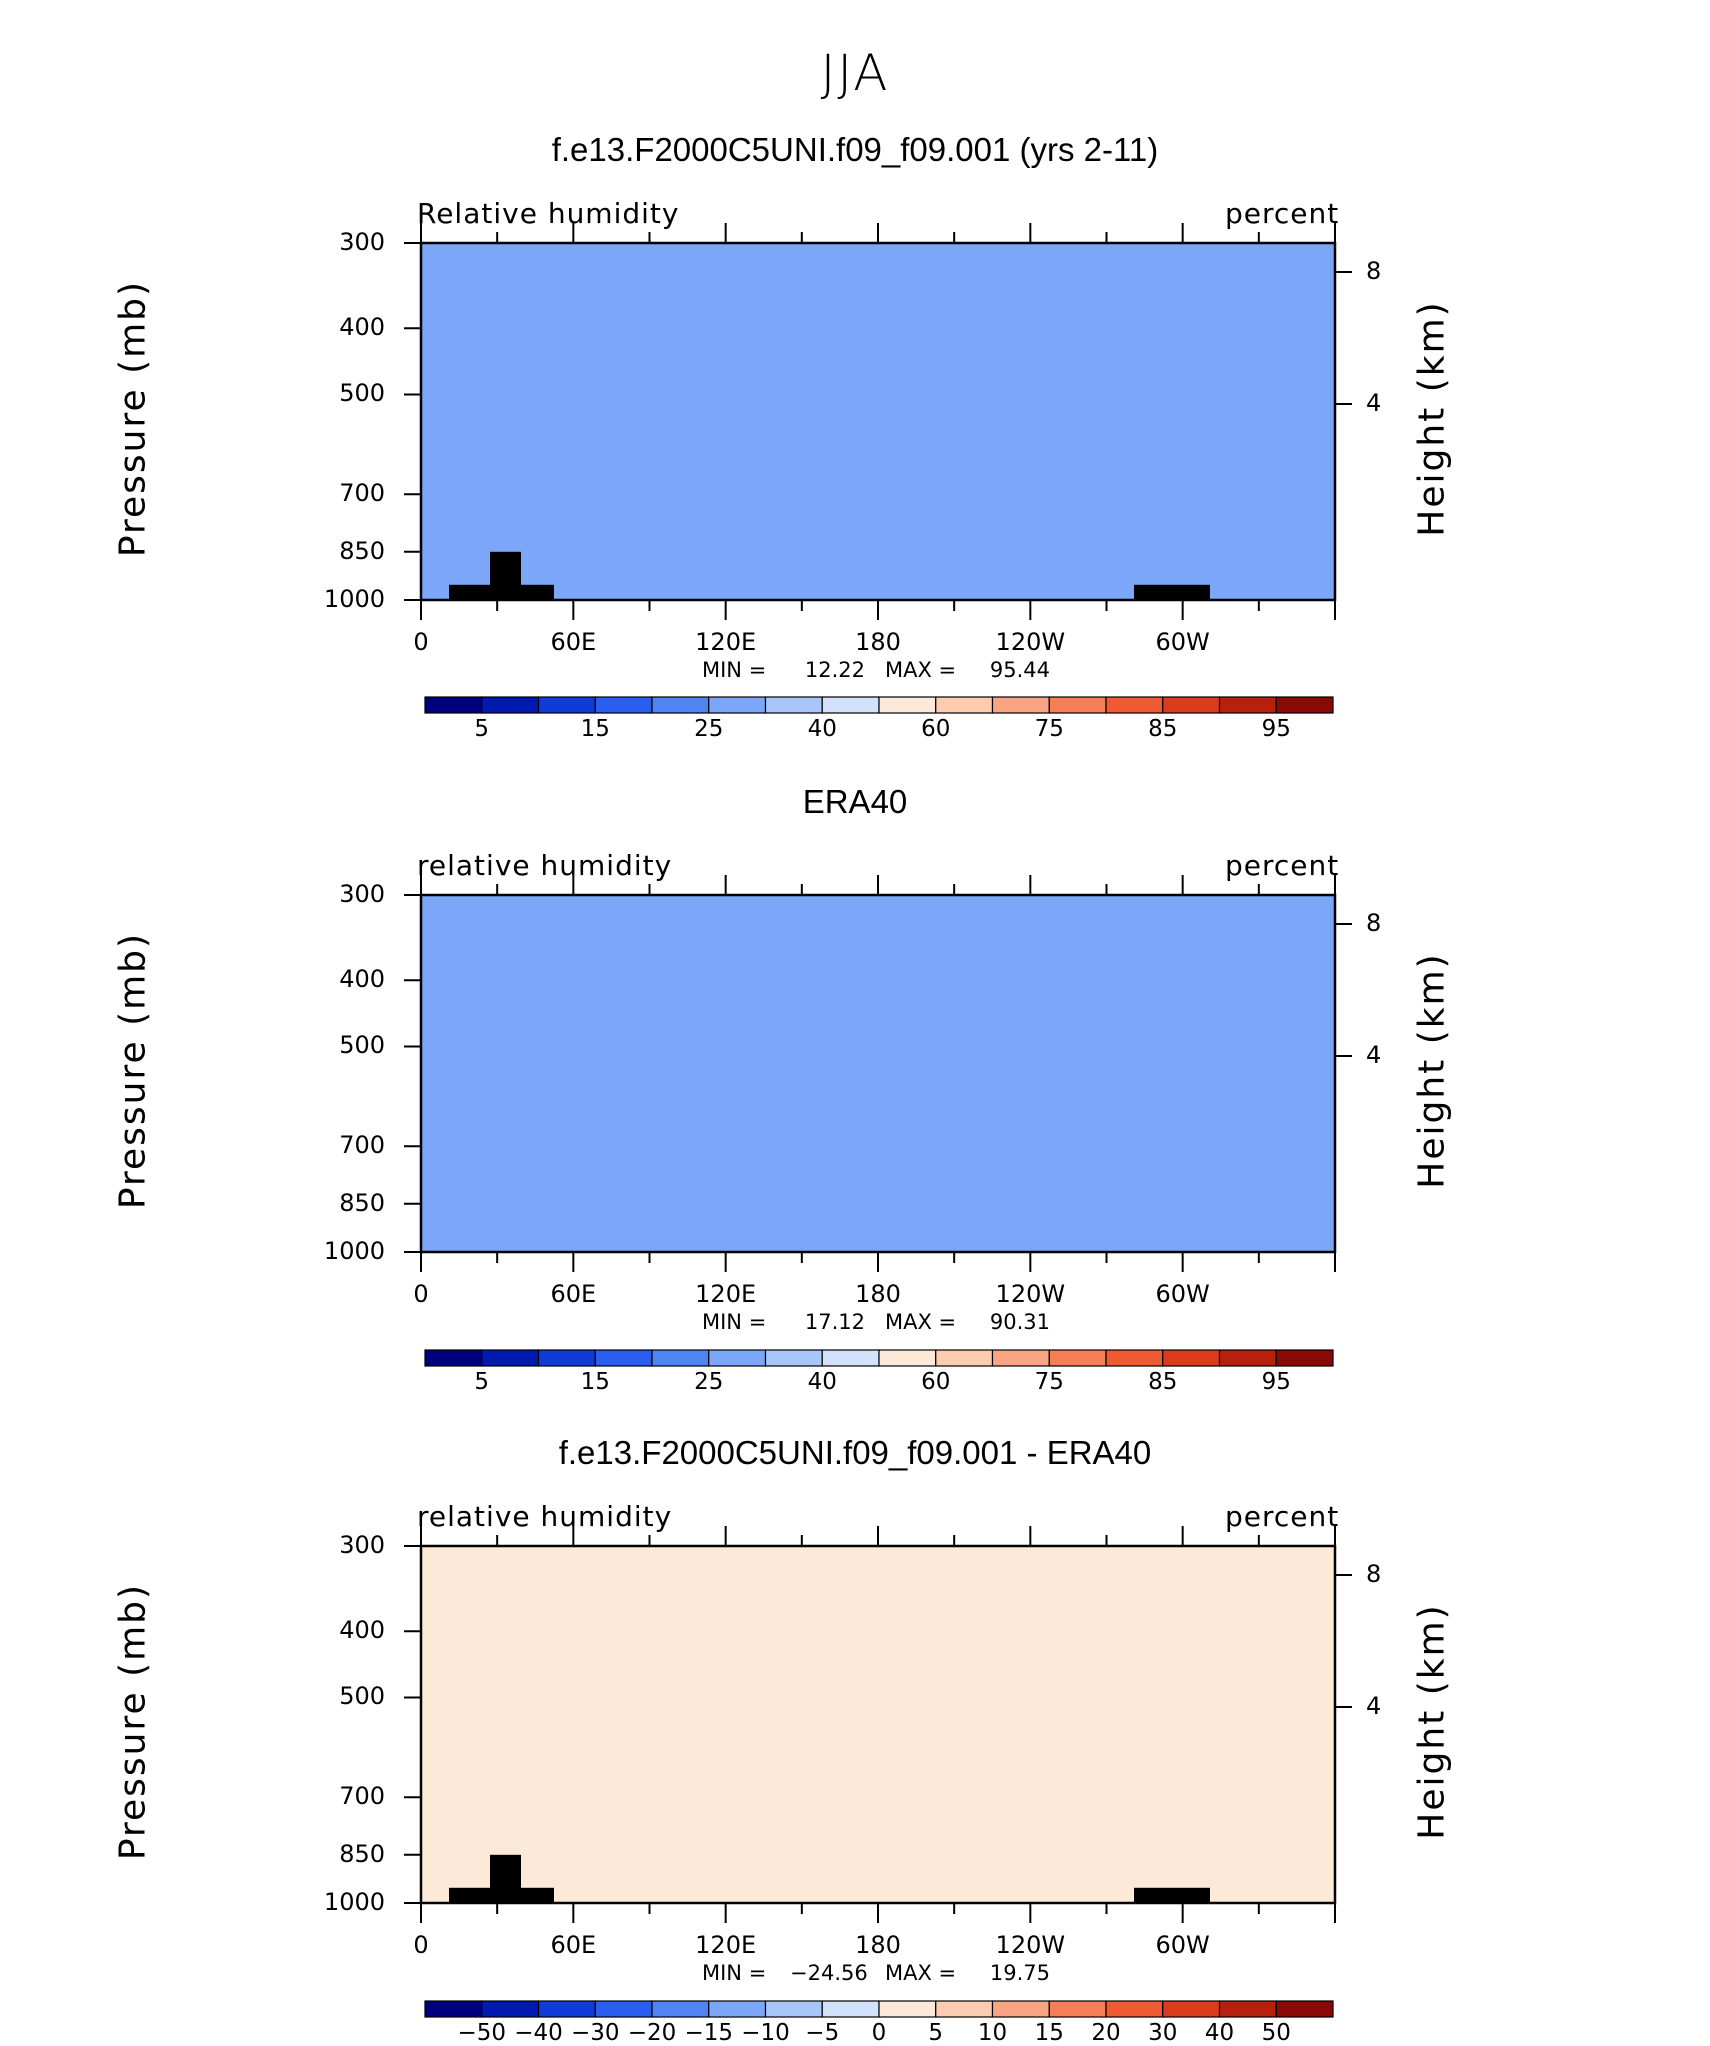 Image resolution: width=1710 pixels, height=2046 pixels. Describe the element at coordinates (1106, 2033) in the screenshot. I see `colorbar-label: 20` at that location.